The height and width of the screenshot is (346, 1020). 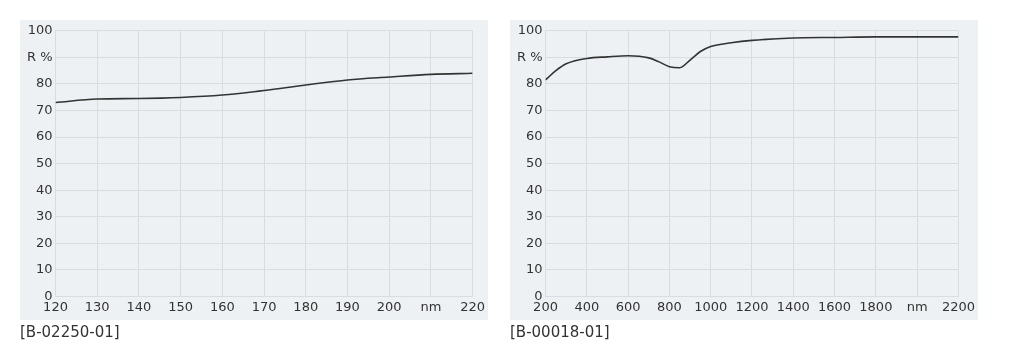 I want to click on x-tick-label: 150, so click(x=181, y=306).